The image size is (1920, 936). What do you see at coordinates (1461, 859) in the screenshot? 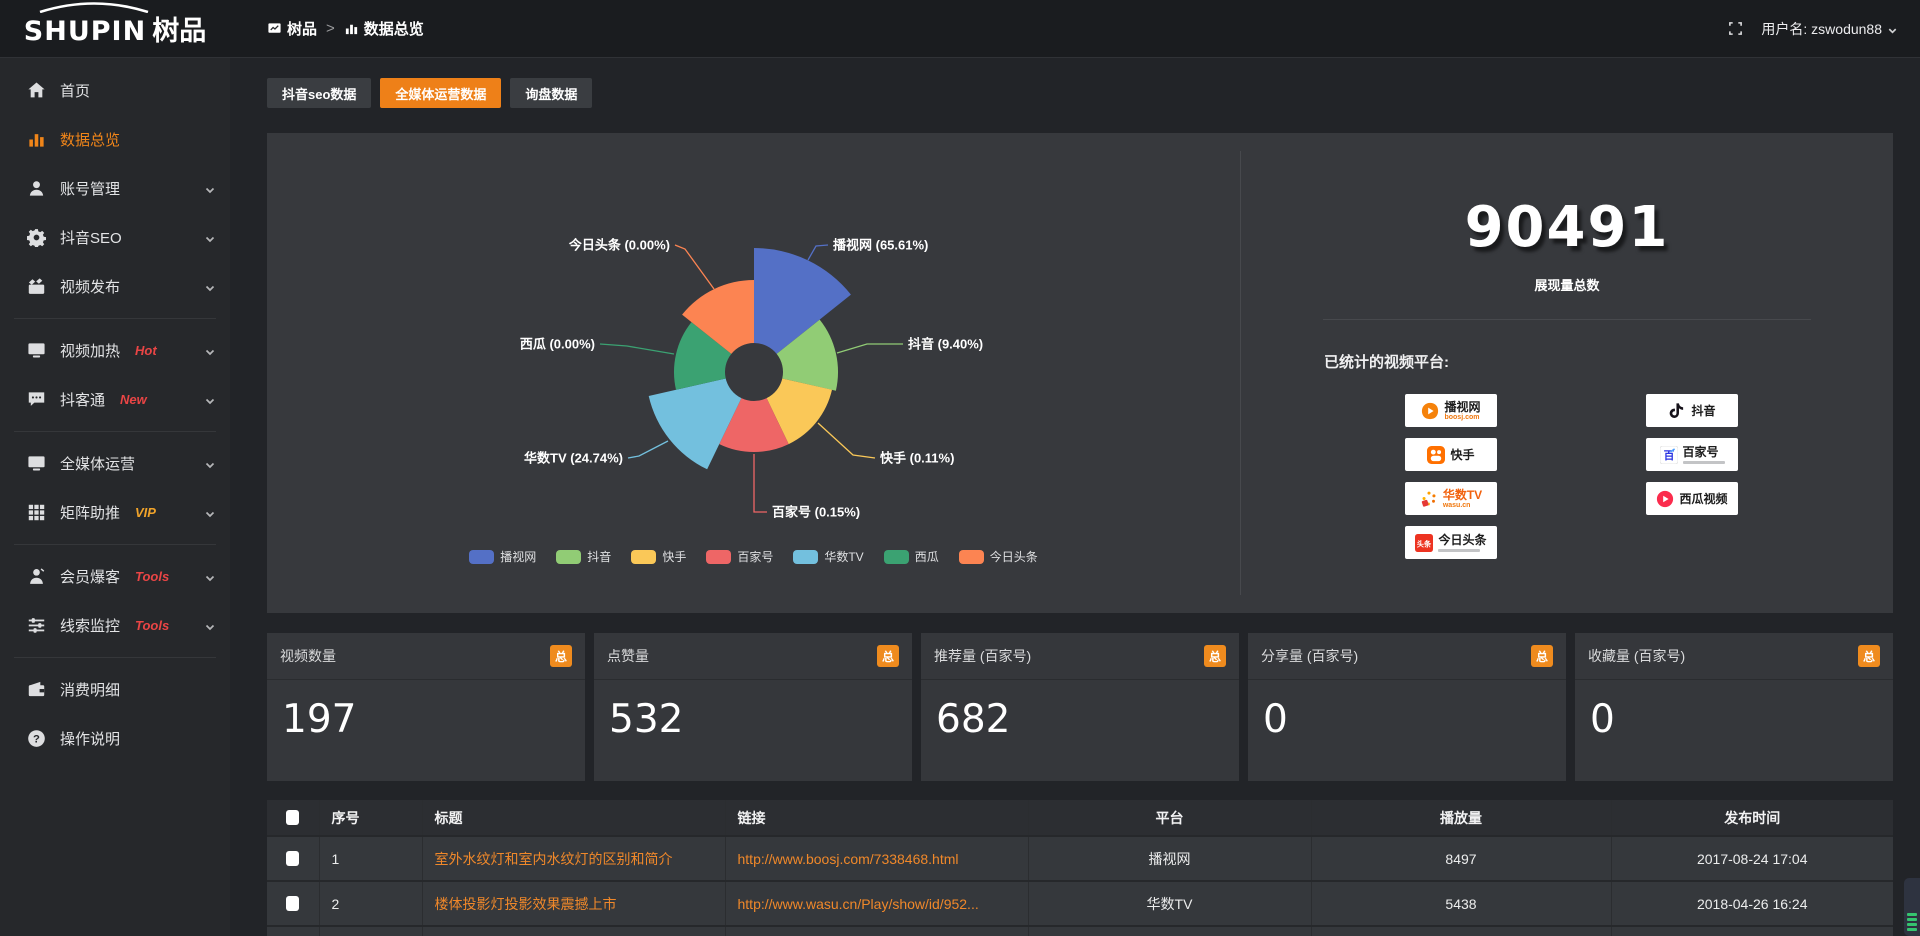
I see `cell-plays: 8497` at bounding box center [1461, 859].